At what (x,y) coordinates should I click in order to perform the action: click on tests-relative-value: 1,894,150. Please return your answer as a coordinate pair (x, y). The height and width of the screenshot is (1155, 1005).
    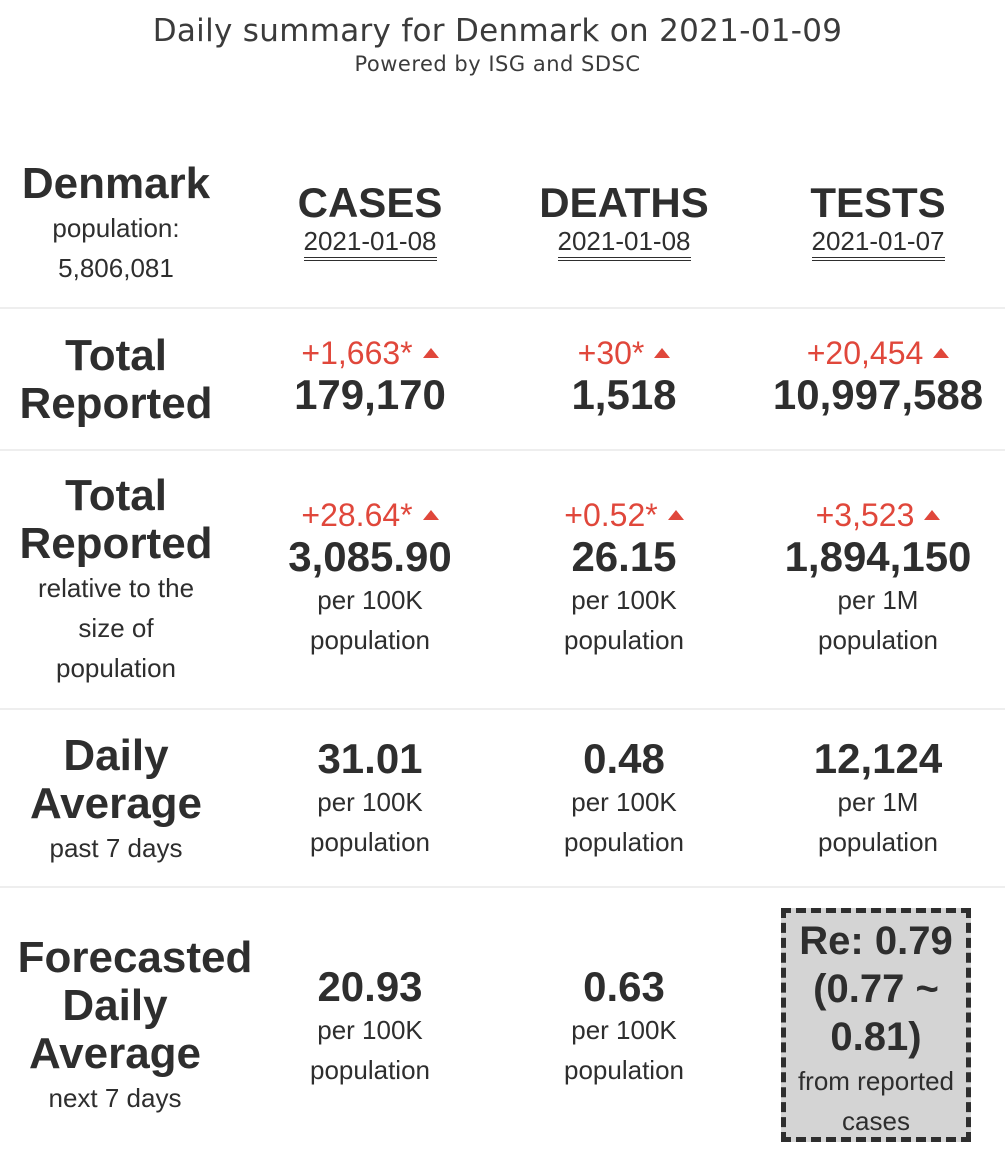
    Looking at the image, I should click on (878, 556).